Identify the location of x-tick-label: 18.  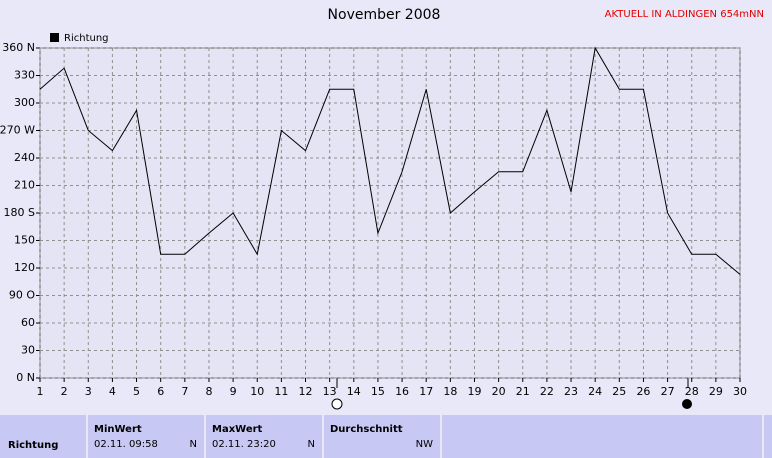
(450, 391).